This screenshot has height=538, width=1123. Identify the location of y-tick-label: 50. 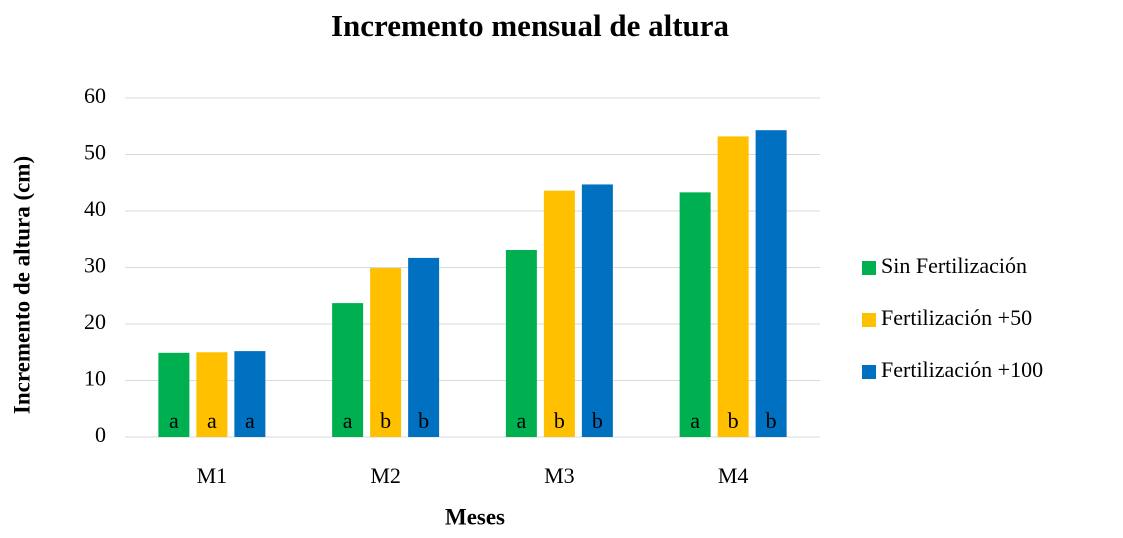
(95, 152).